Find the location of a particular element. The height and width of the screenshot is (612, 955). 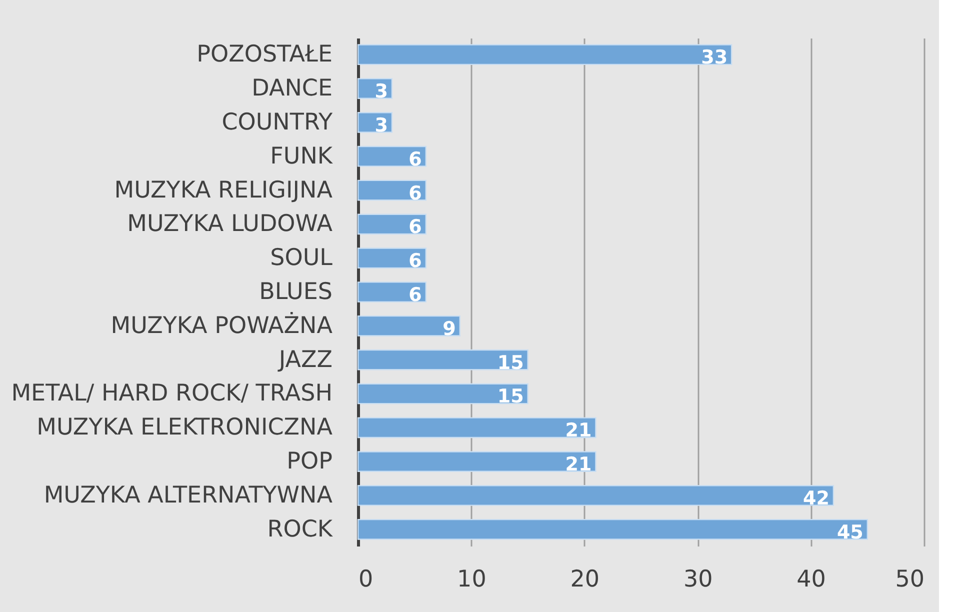

y-tick-label: MUZYKA ALTERNATYWNA is located at coordinates (188, 495).